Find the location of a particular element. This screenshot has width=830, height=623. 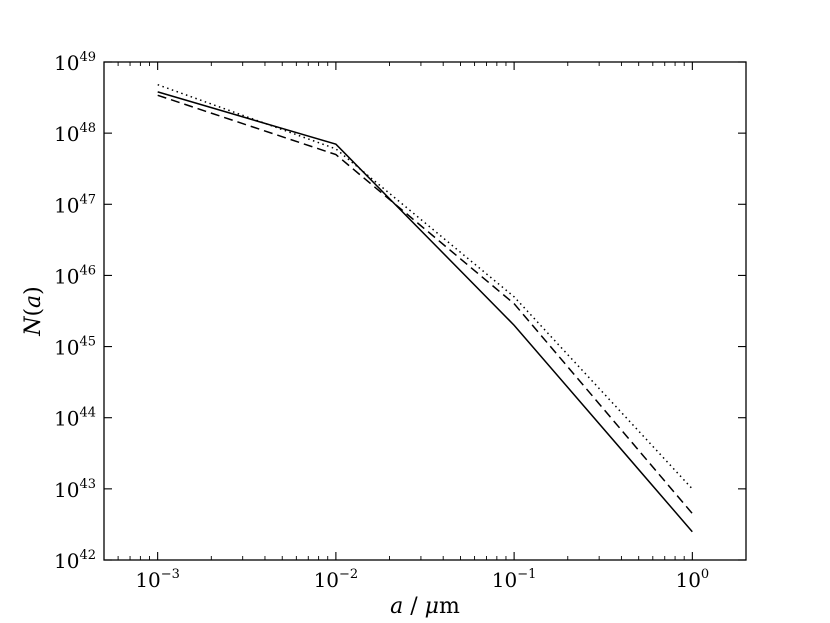

x-tick-label: 10⁻² is located at coordinates (336, 579).